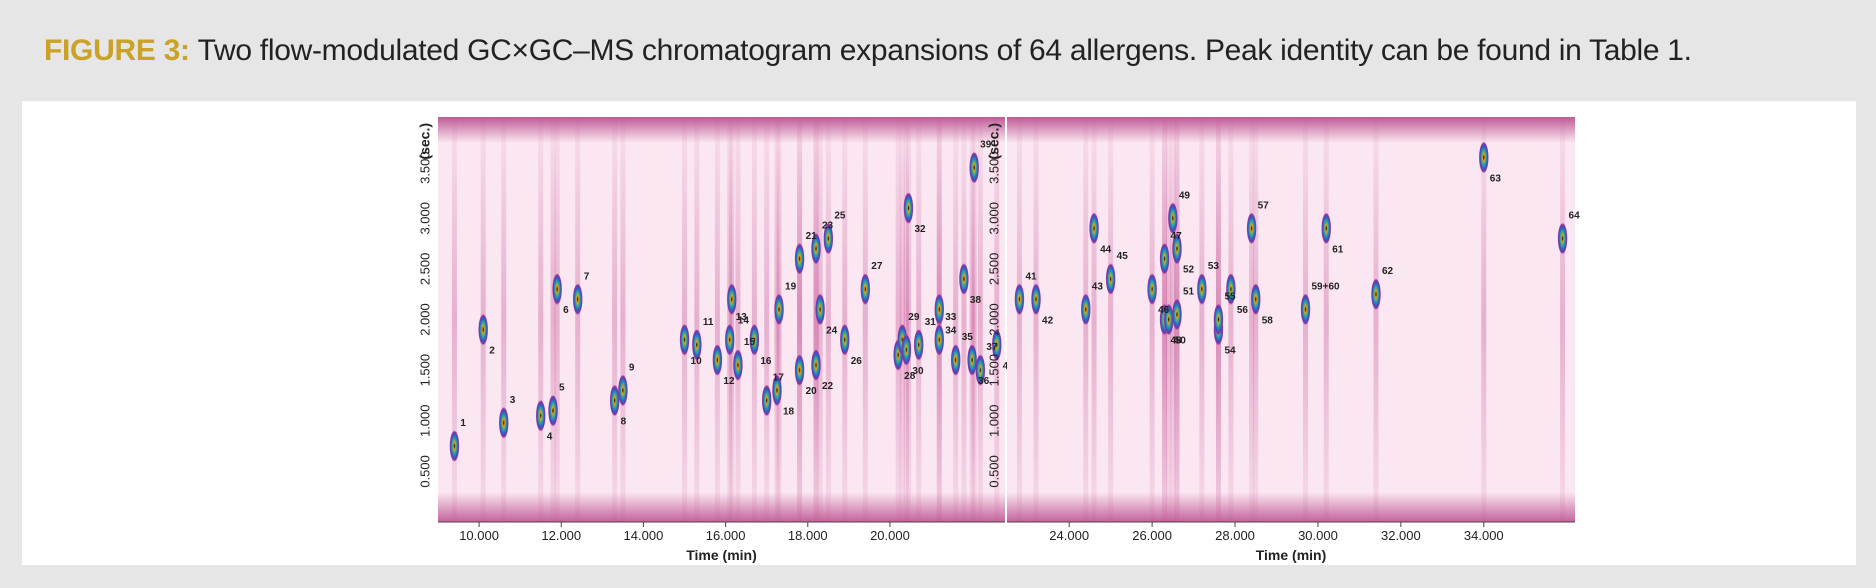 Image resolution: width=1876 pixels, height=588 pixels. Describe the element at coordinates (587, 276) in the screenshot. I see `peak-label: 7` at that location.